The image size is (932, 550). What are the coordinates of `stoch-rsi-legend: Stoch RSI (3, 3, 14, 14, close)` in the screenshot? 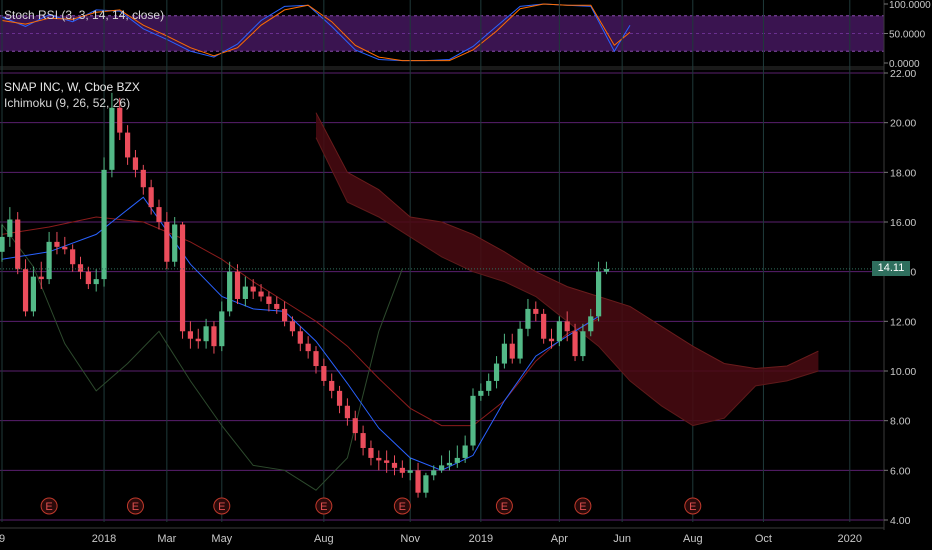 It's located at (84, 15).